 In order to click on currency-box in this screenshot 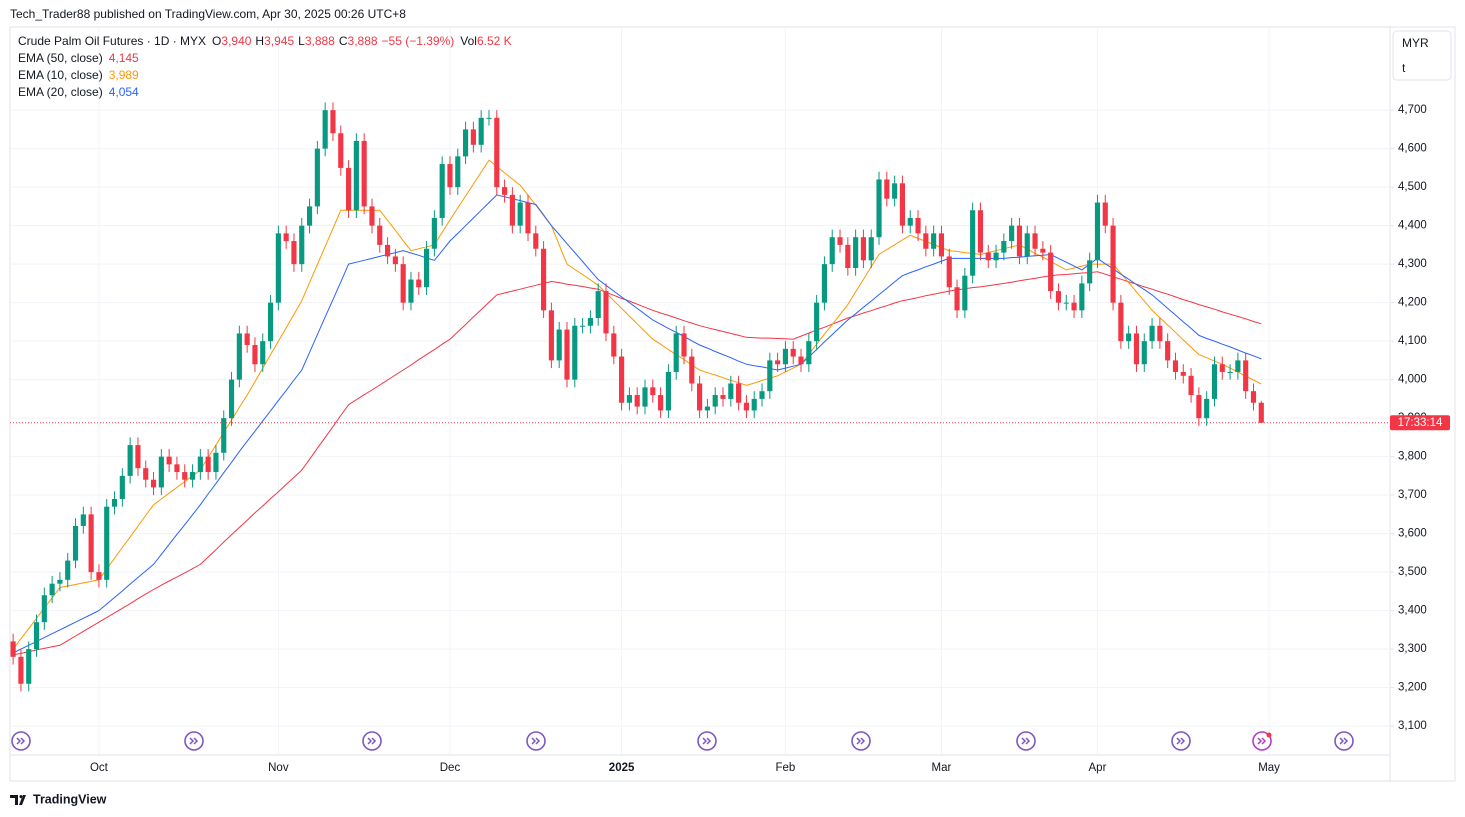, I will do `click(1422, 55)`.